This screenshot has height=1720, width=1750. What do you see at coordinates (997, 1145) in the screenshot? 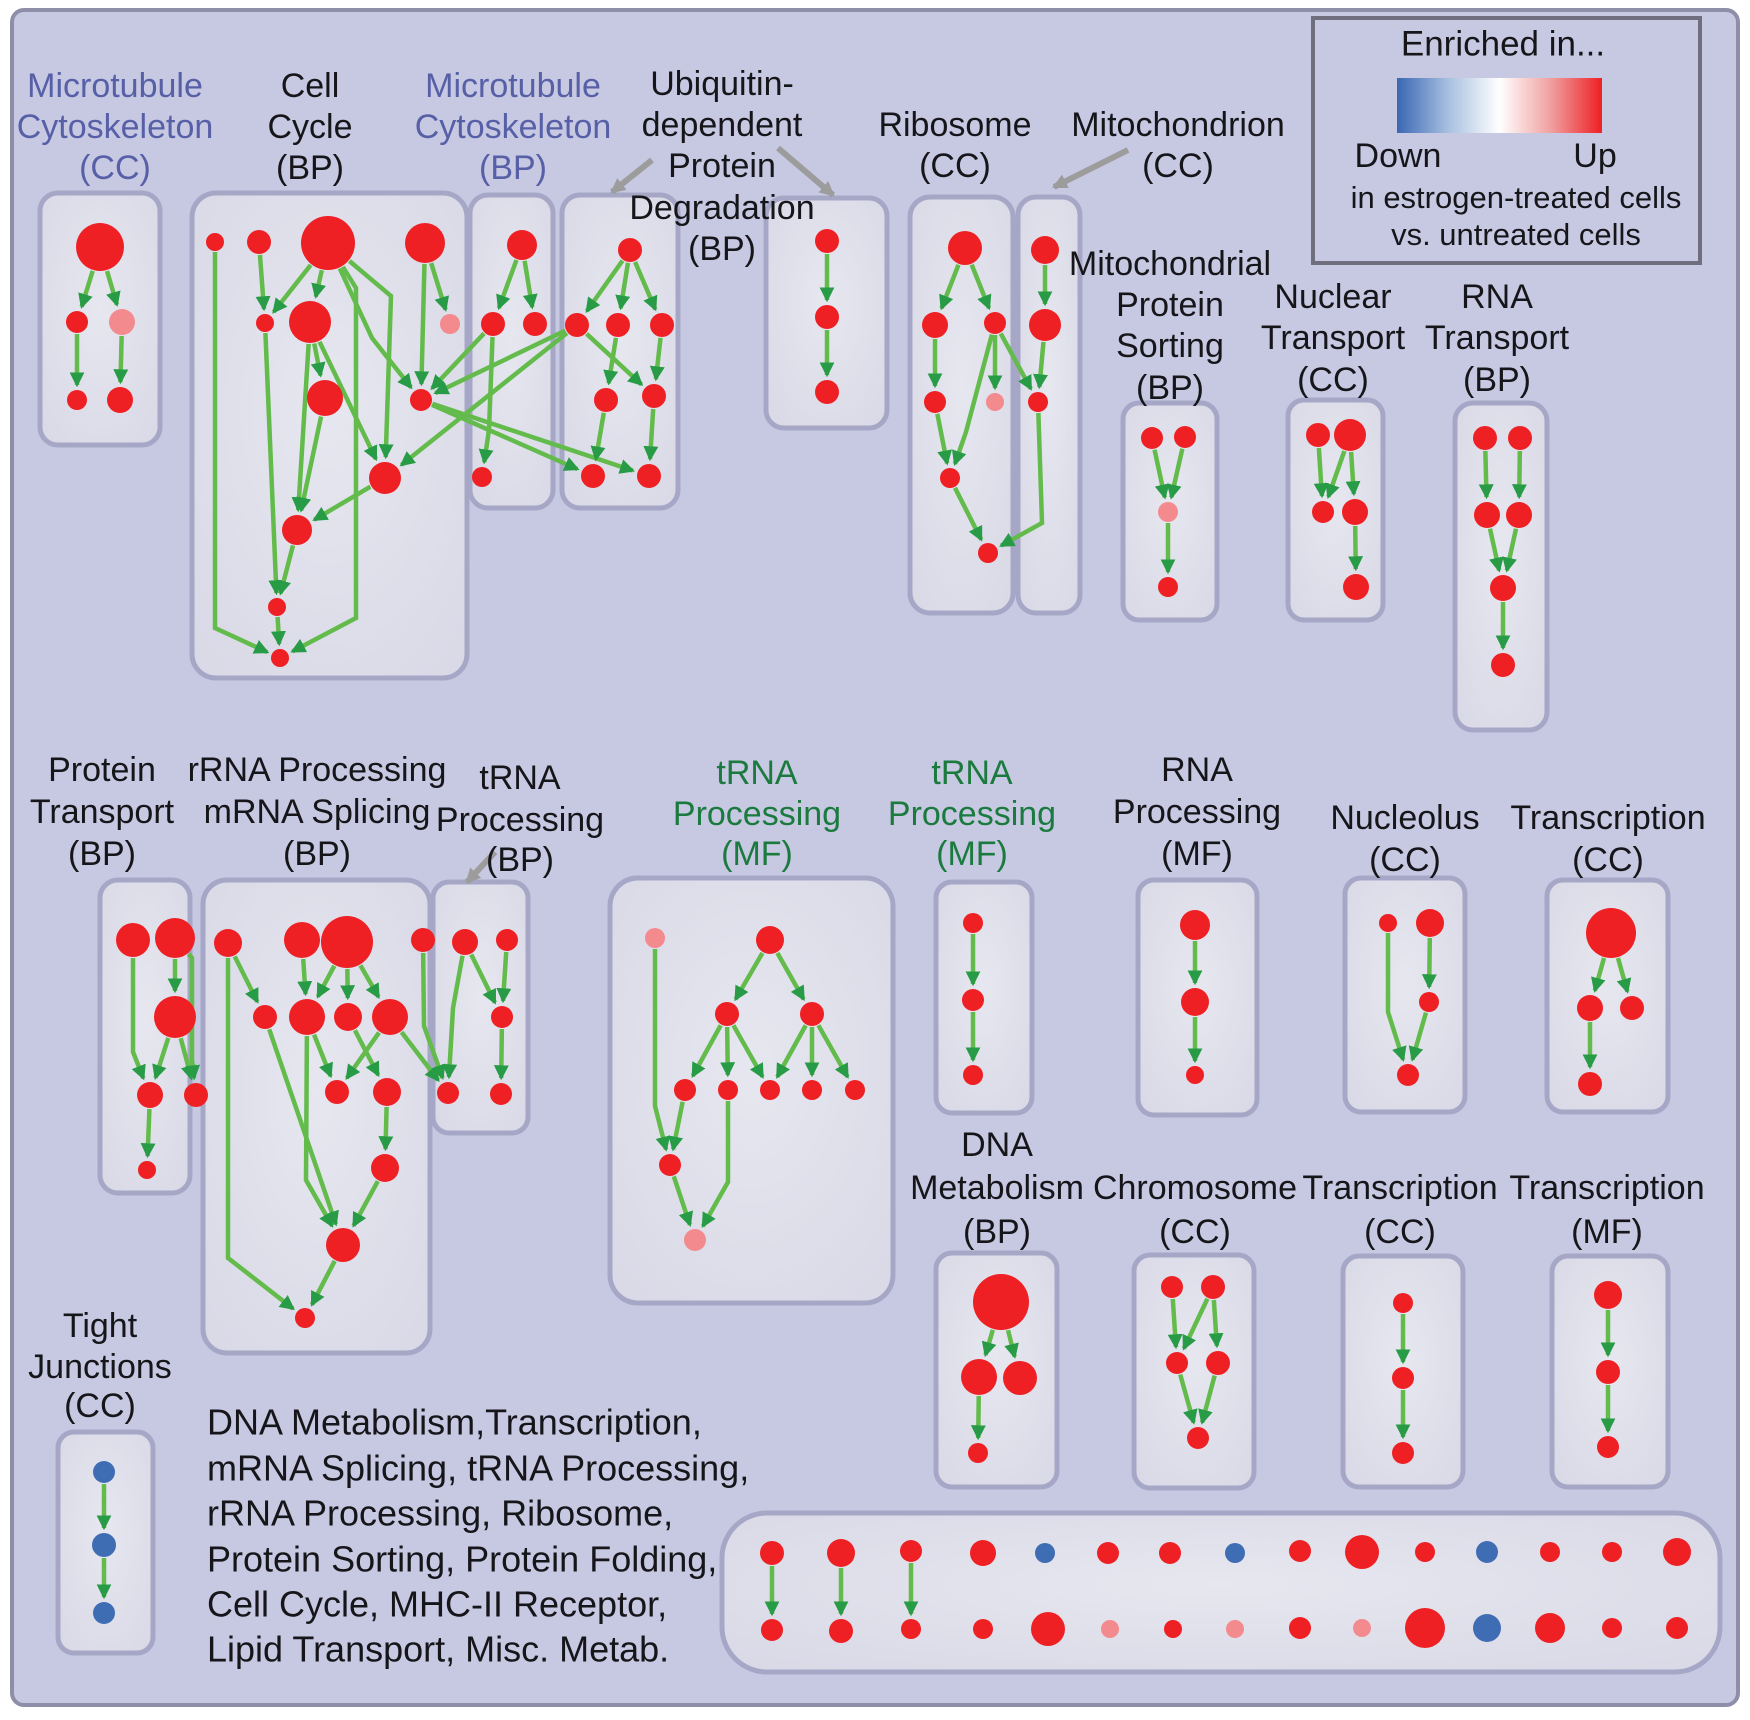
I see `cluster-label-line: DNA` at bounding box center [997, 1145].